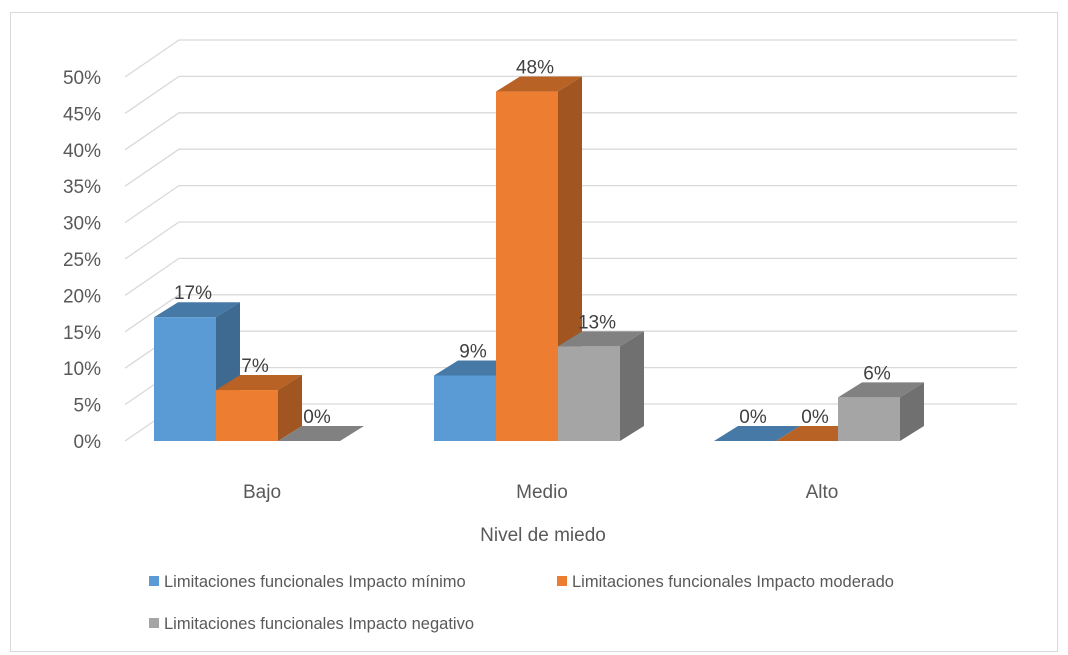 This screenshot has width=1068, height=655. Describe the element at coordinates (193, 293) in the screenshot. I see `data-label: 17%` at that location.